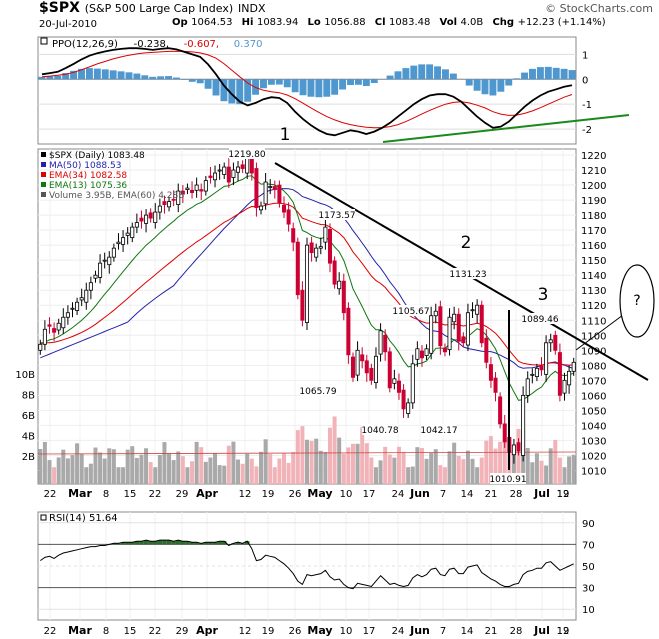 The image size is (659, 639). I want to click on price-tick-label: 1010, so click(593, 471).